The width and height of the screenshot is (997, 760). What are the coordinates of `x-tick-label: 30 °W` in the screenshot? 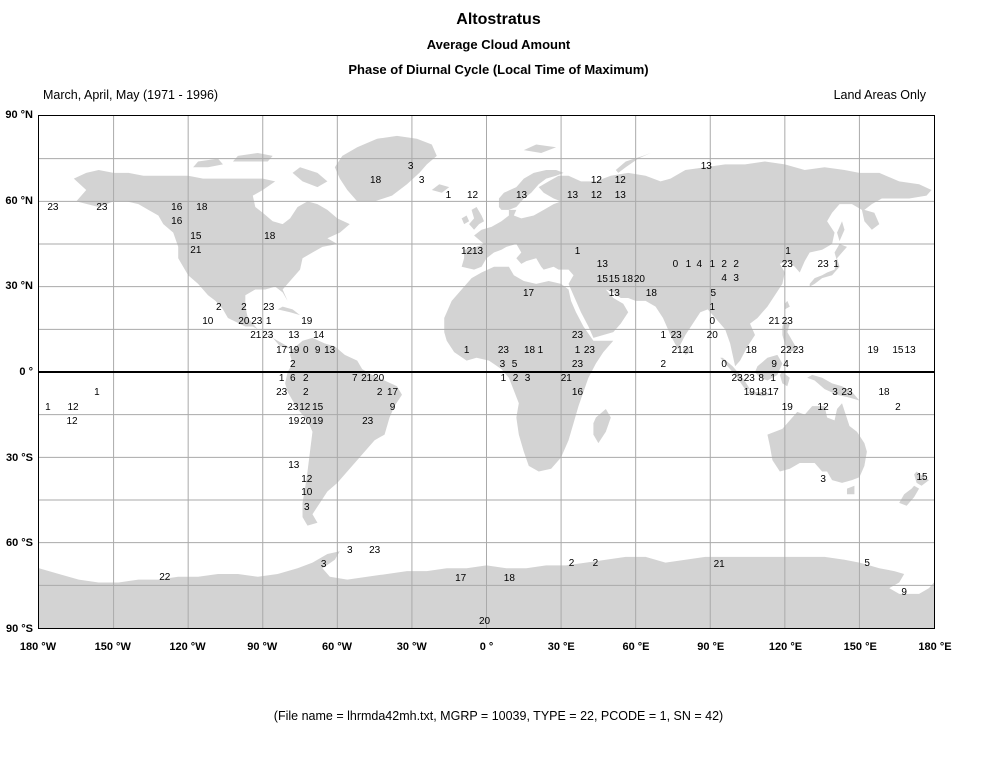 It's located at (411, 647).